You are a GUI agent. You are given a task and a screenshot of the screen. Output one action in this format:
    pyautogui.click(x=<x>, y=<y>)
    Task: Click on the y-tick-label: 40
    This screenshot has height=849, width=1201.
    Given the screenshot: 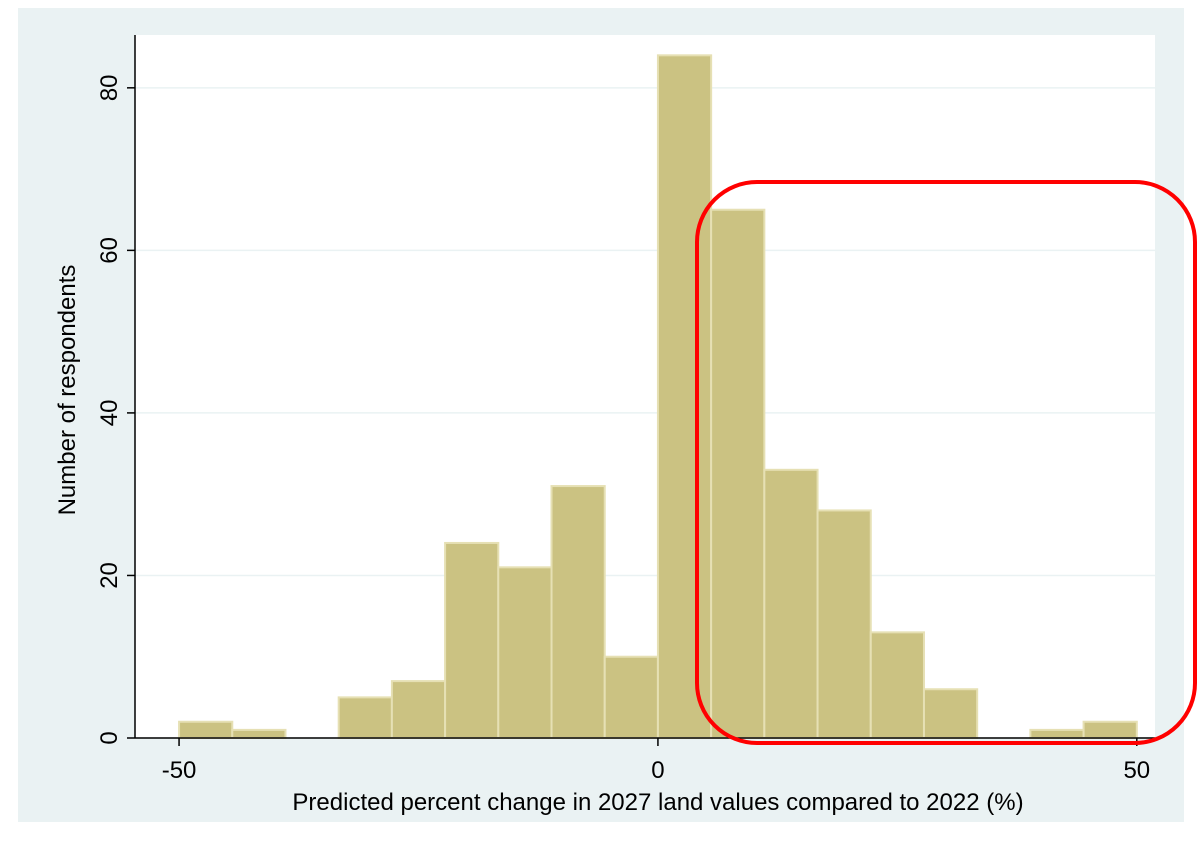 What is the action you would take?
    pyautogui.click(x=109, y=413)
    